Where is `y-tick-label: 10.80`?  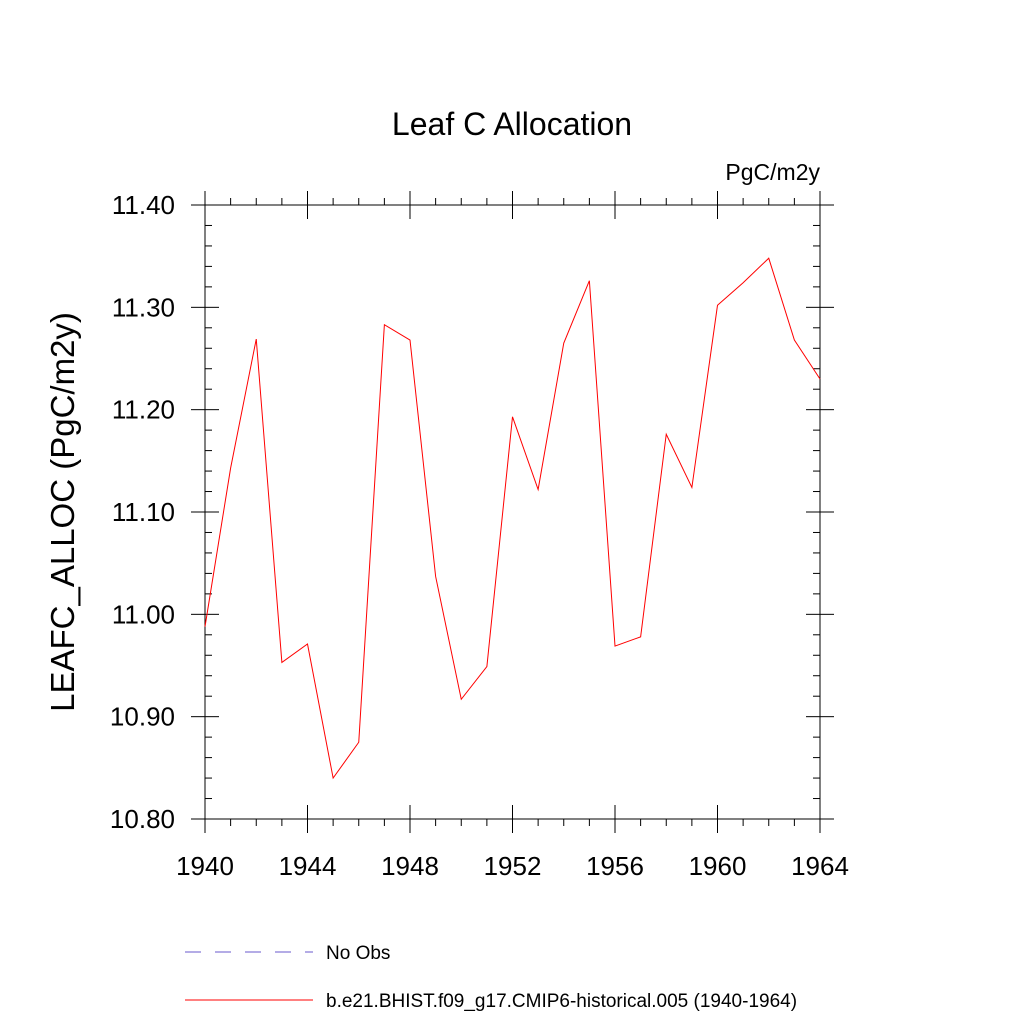
y-tick-label: 10.80 is located at coordinates (142, 819).